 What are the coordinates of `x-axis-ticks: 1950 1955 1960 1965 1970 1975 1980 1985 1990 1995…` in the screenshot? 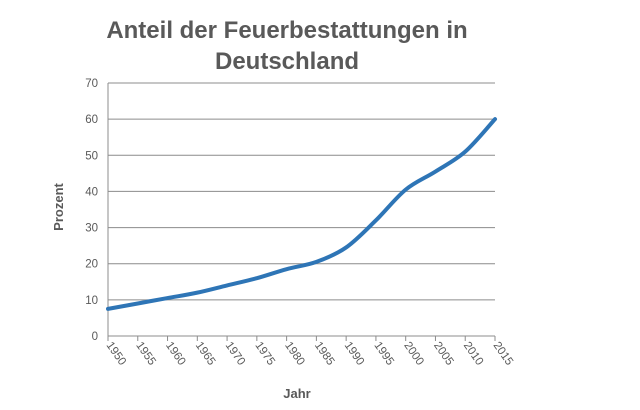 It's located at (310, 352).